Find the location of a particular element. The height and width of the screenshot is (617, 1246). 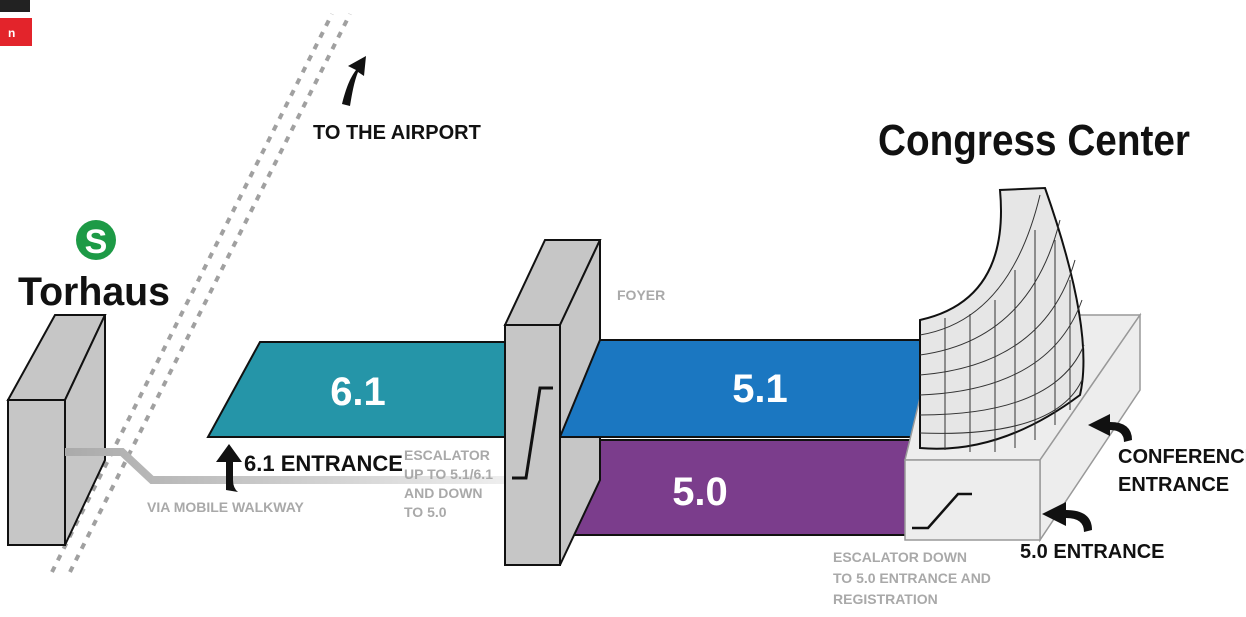

walkway is located at coordinates (285, 466).